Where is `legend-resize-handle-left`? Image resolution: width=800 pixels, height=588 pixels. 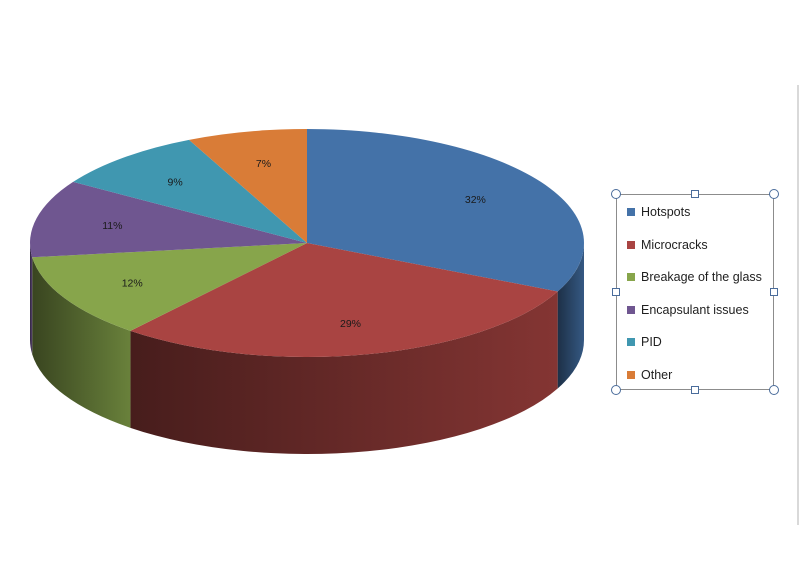 legend-resize-handle-left is located at coordinates (616, 292).